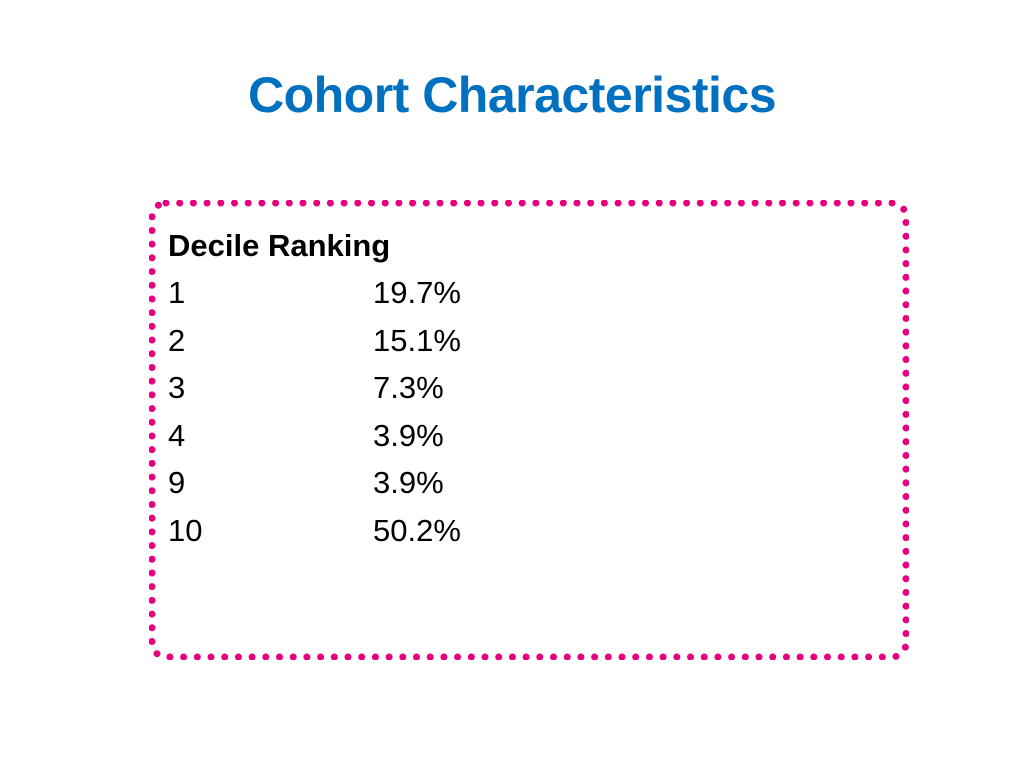 The height and width of the screenshot is (768, 1024). What do you see at coordinates (185, 530) in the screenshot?
I see `decile-value: 10` at bounding box center [185, 530].